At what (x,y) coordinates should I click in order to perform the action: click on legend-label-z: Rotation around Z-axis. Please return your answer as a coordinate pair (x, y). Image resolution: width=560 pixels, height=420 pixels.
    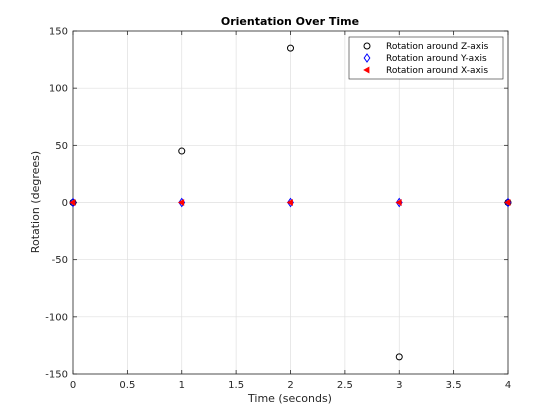
    Looking at the image, I should click on (437, 47).